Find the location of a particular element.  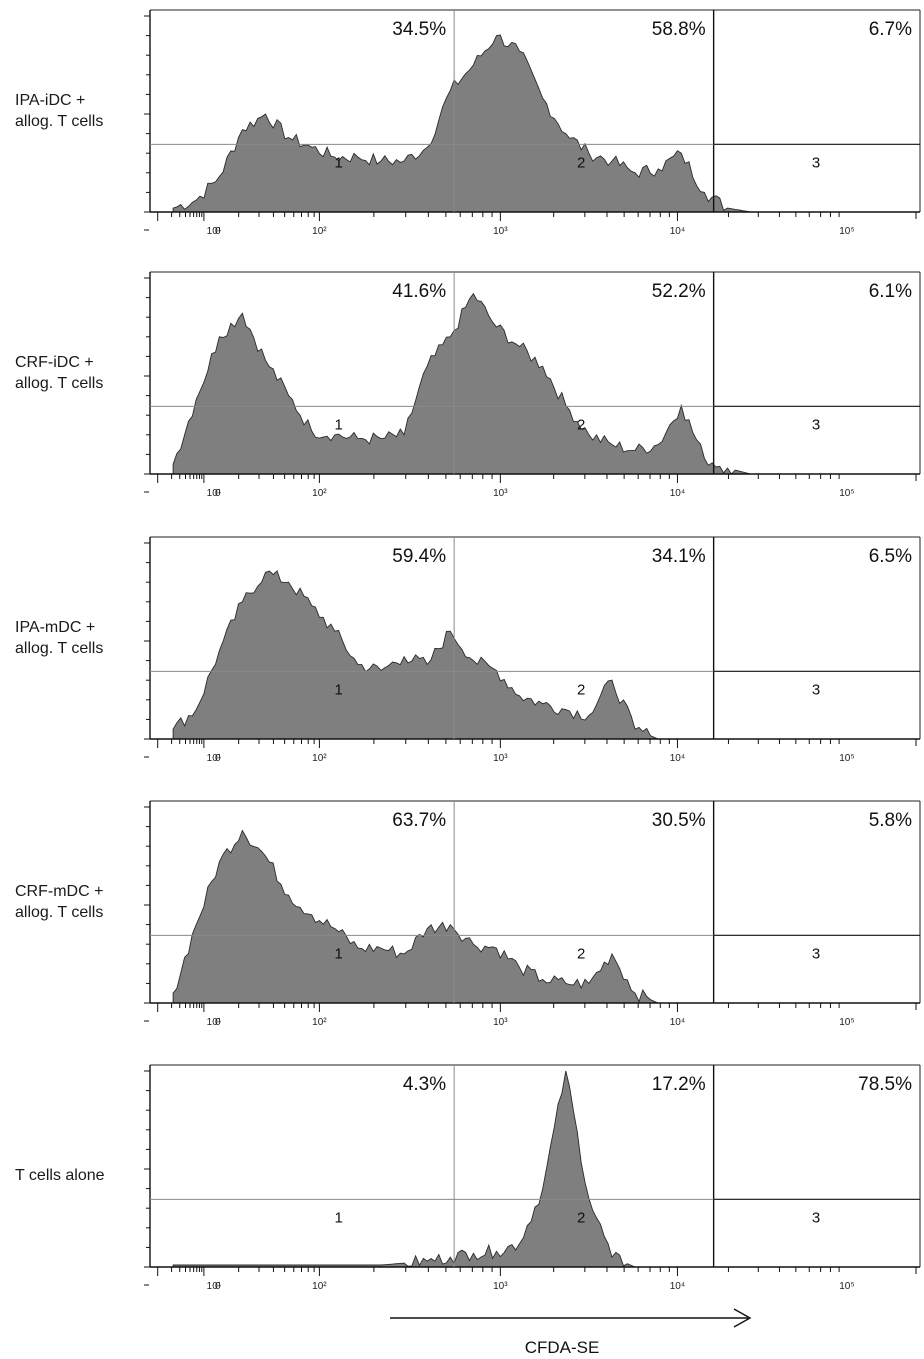

x-axis-title-group: CFDA-SE is located at coordinates (571, 1332).